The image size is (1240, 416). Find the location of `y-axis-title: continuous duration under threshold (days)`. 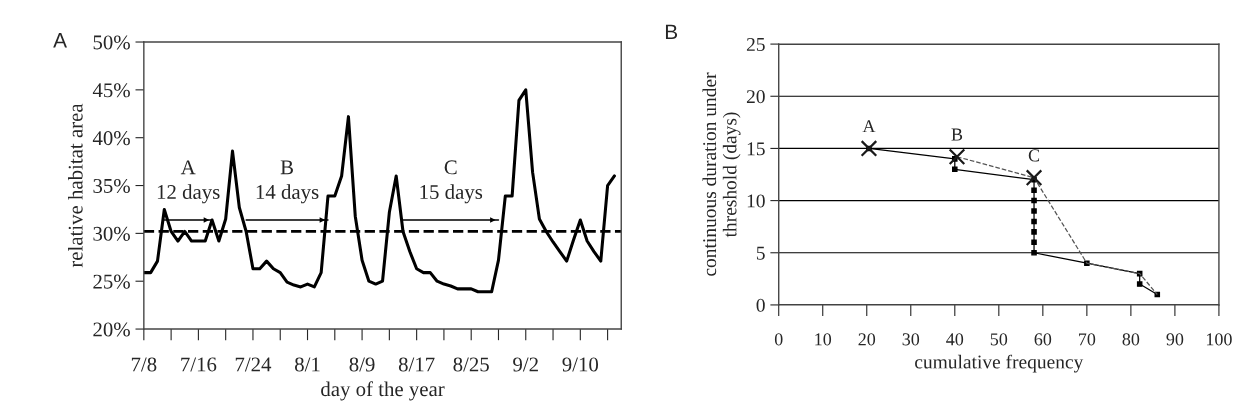

y-axis-title: continuous duration under threshold (days) is located at coordinates (721, 174).